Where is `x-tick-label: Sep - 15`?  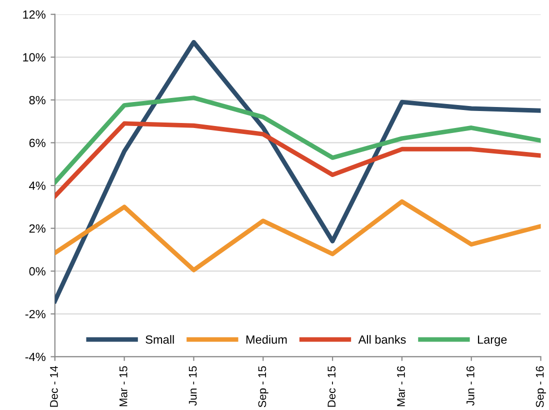 x-tick-label: Sep - 15 is located at coordinates (263, 387).